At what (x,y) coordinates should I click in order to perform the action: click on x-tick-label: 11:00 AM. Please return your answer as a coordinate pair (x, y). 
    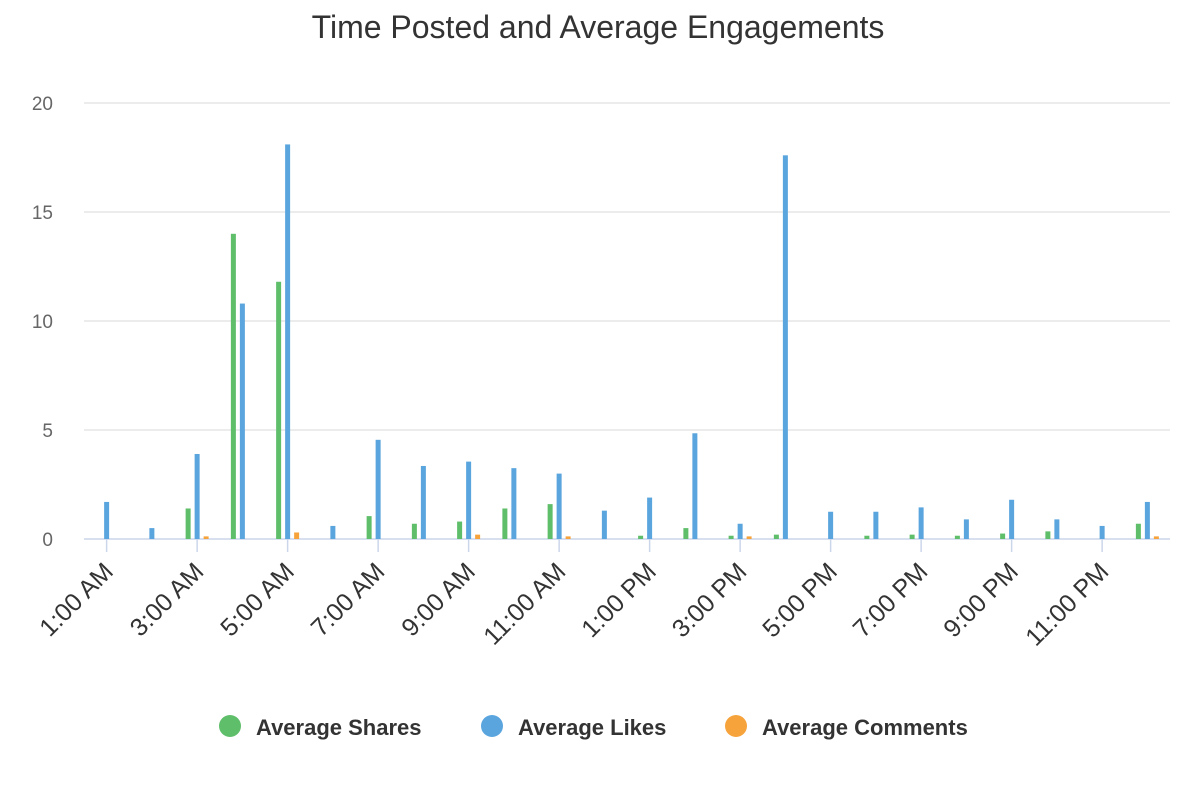
    Looking at the image, I should click on (524, 603).